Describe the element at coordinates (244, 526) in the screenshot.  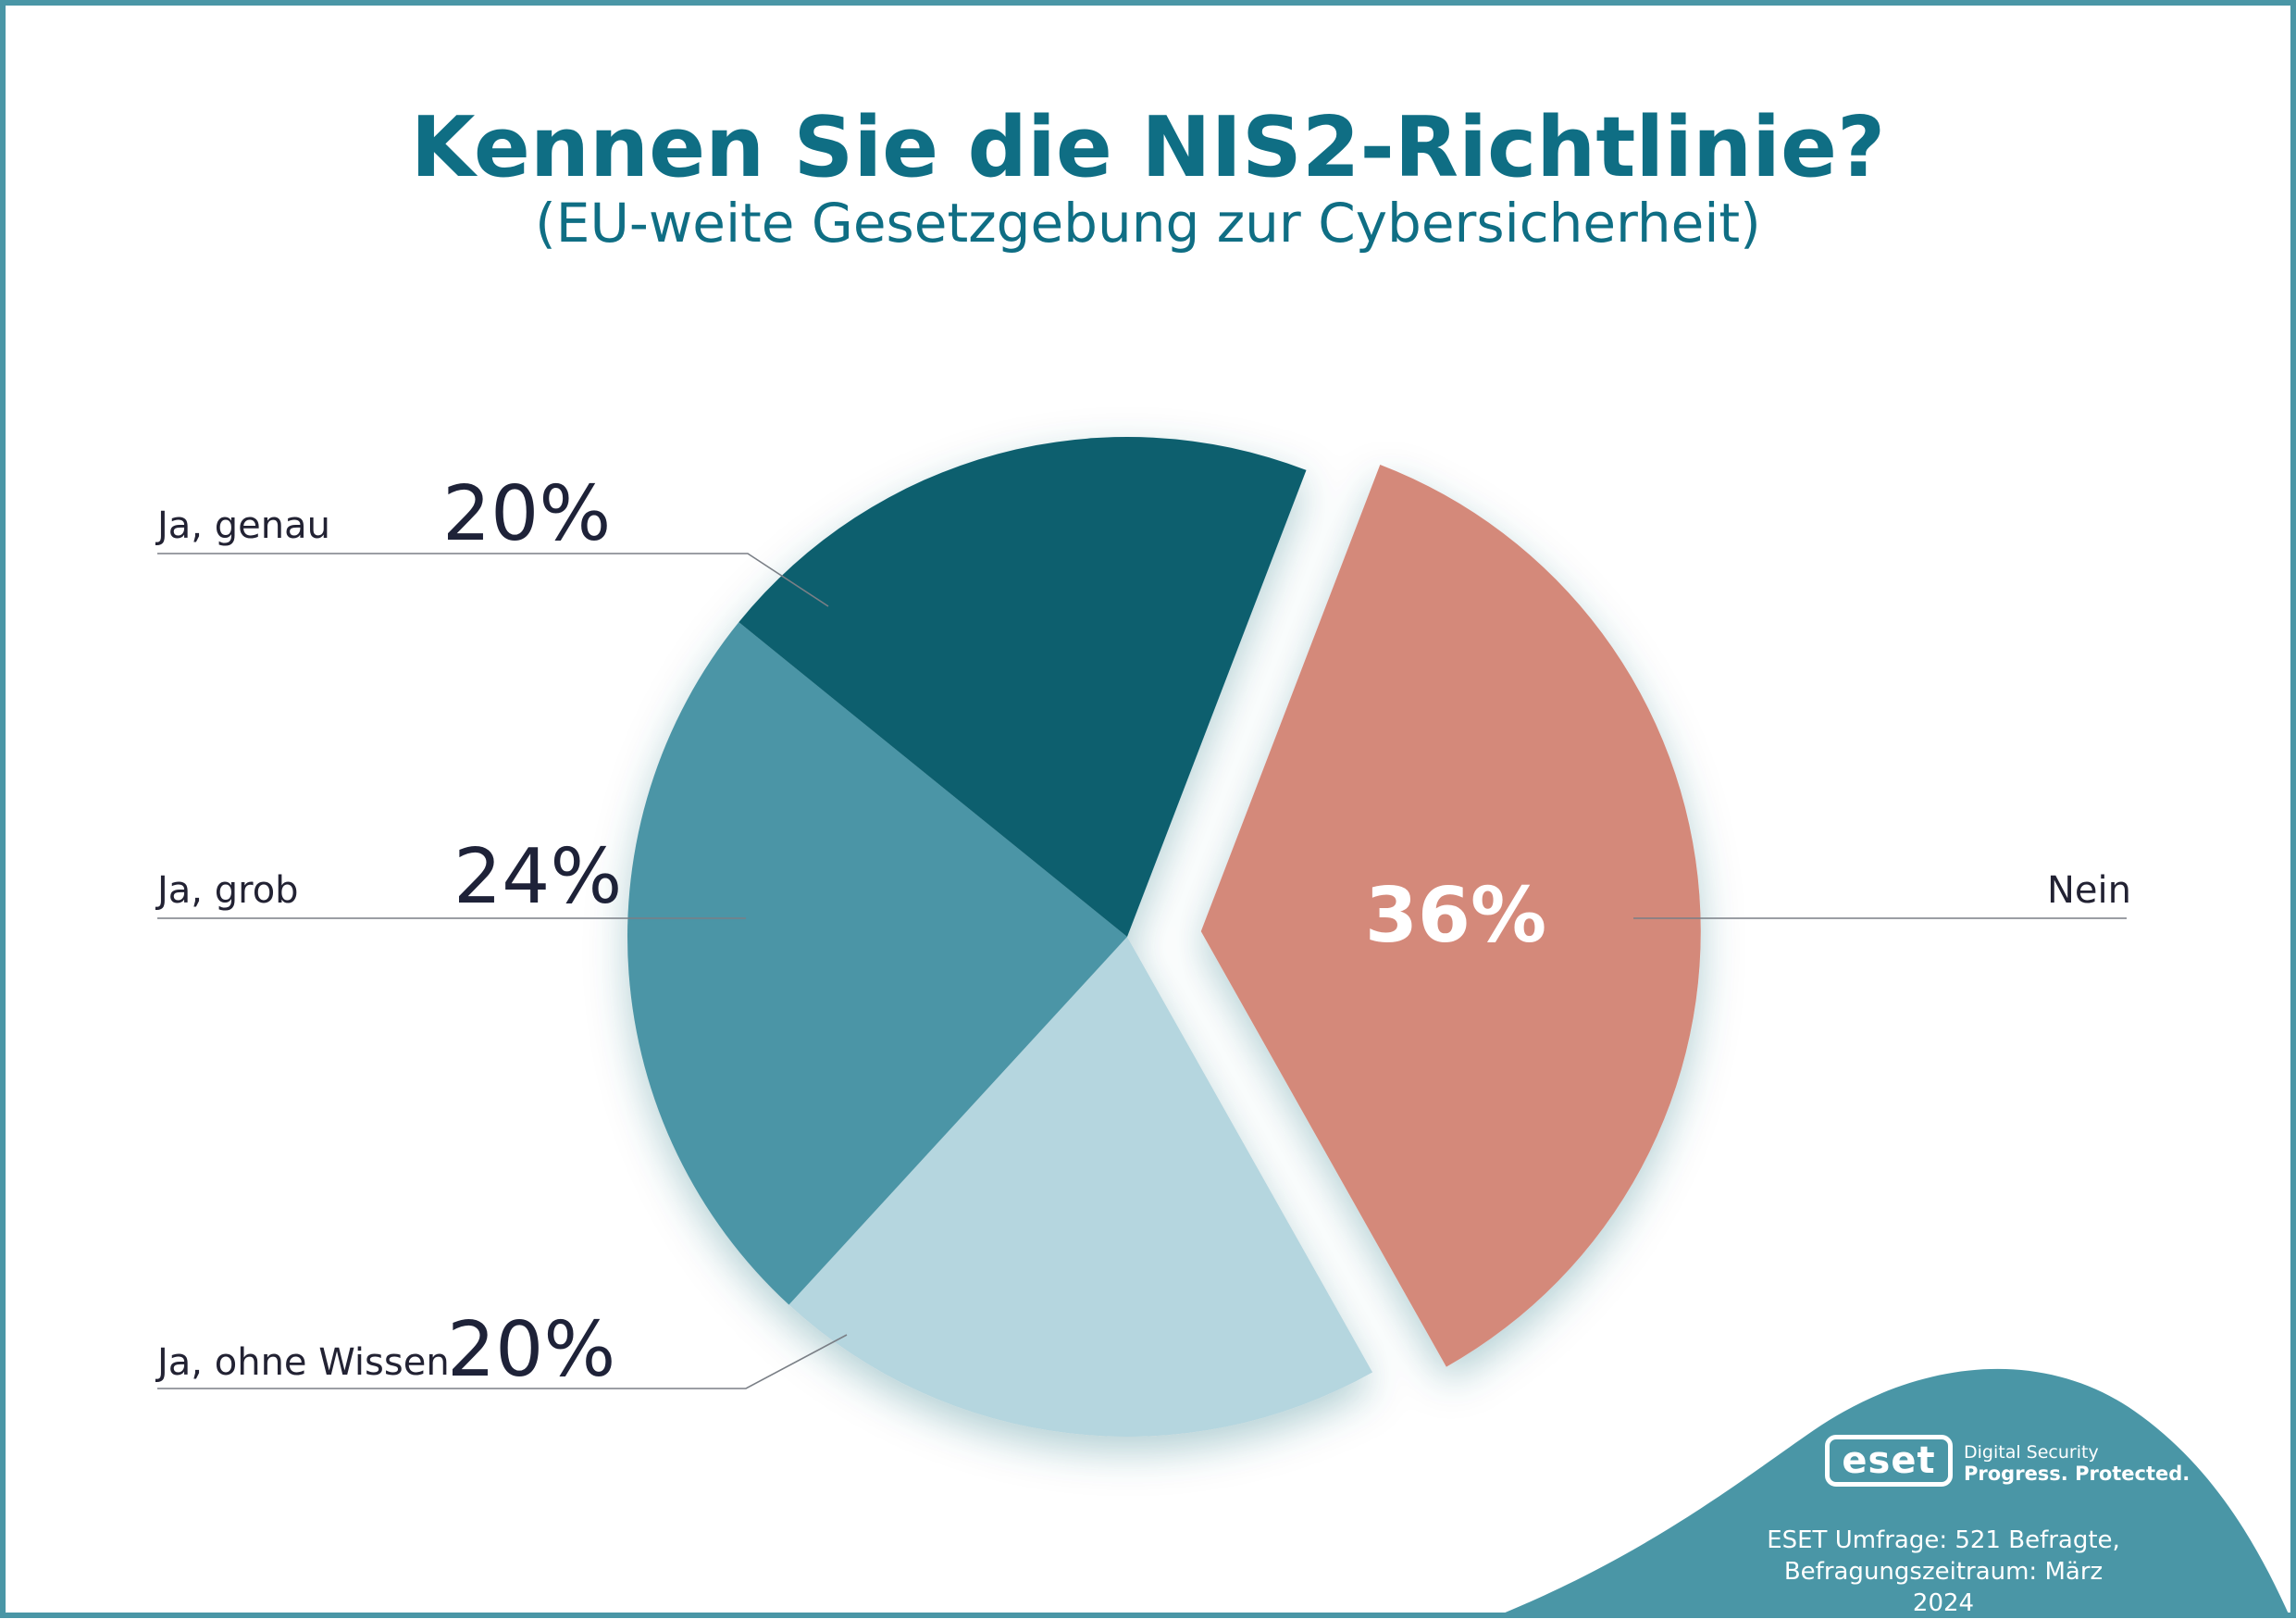
I see `label-ja-genau: Ja, genau` at that location.